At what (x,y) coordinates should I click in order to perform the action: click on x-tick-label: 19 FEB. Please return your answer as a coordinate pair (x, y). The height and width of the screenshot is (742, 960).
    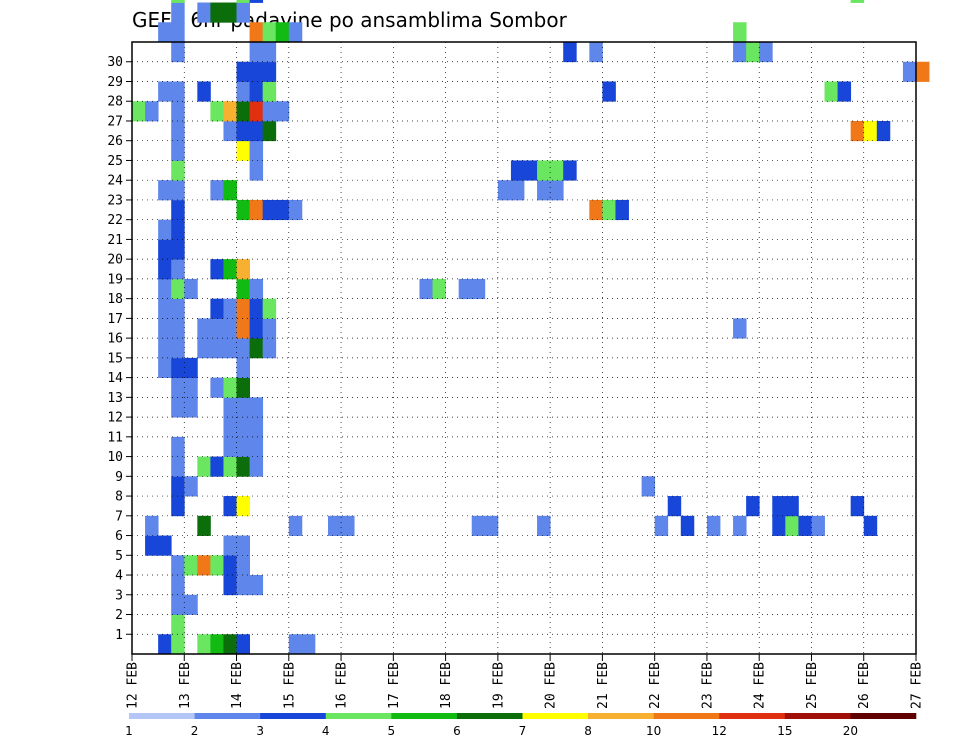
    Looking at the image, I should click on (498, 685).